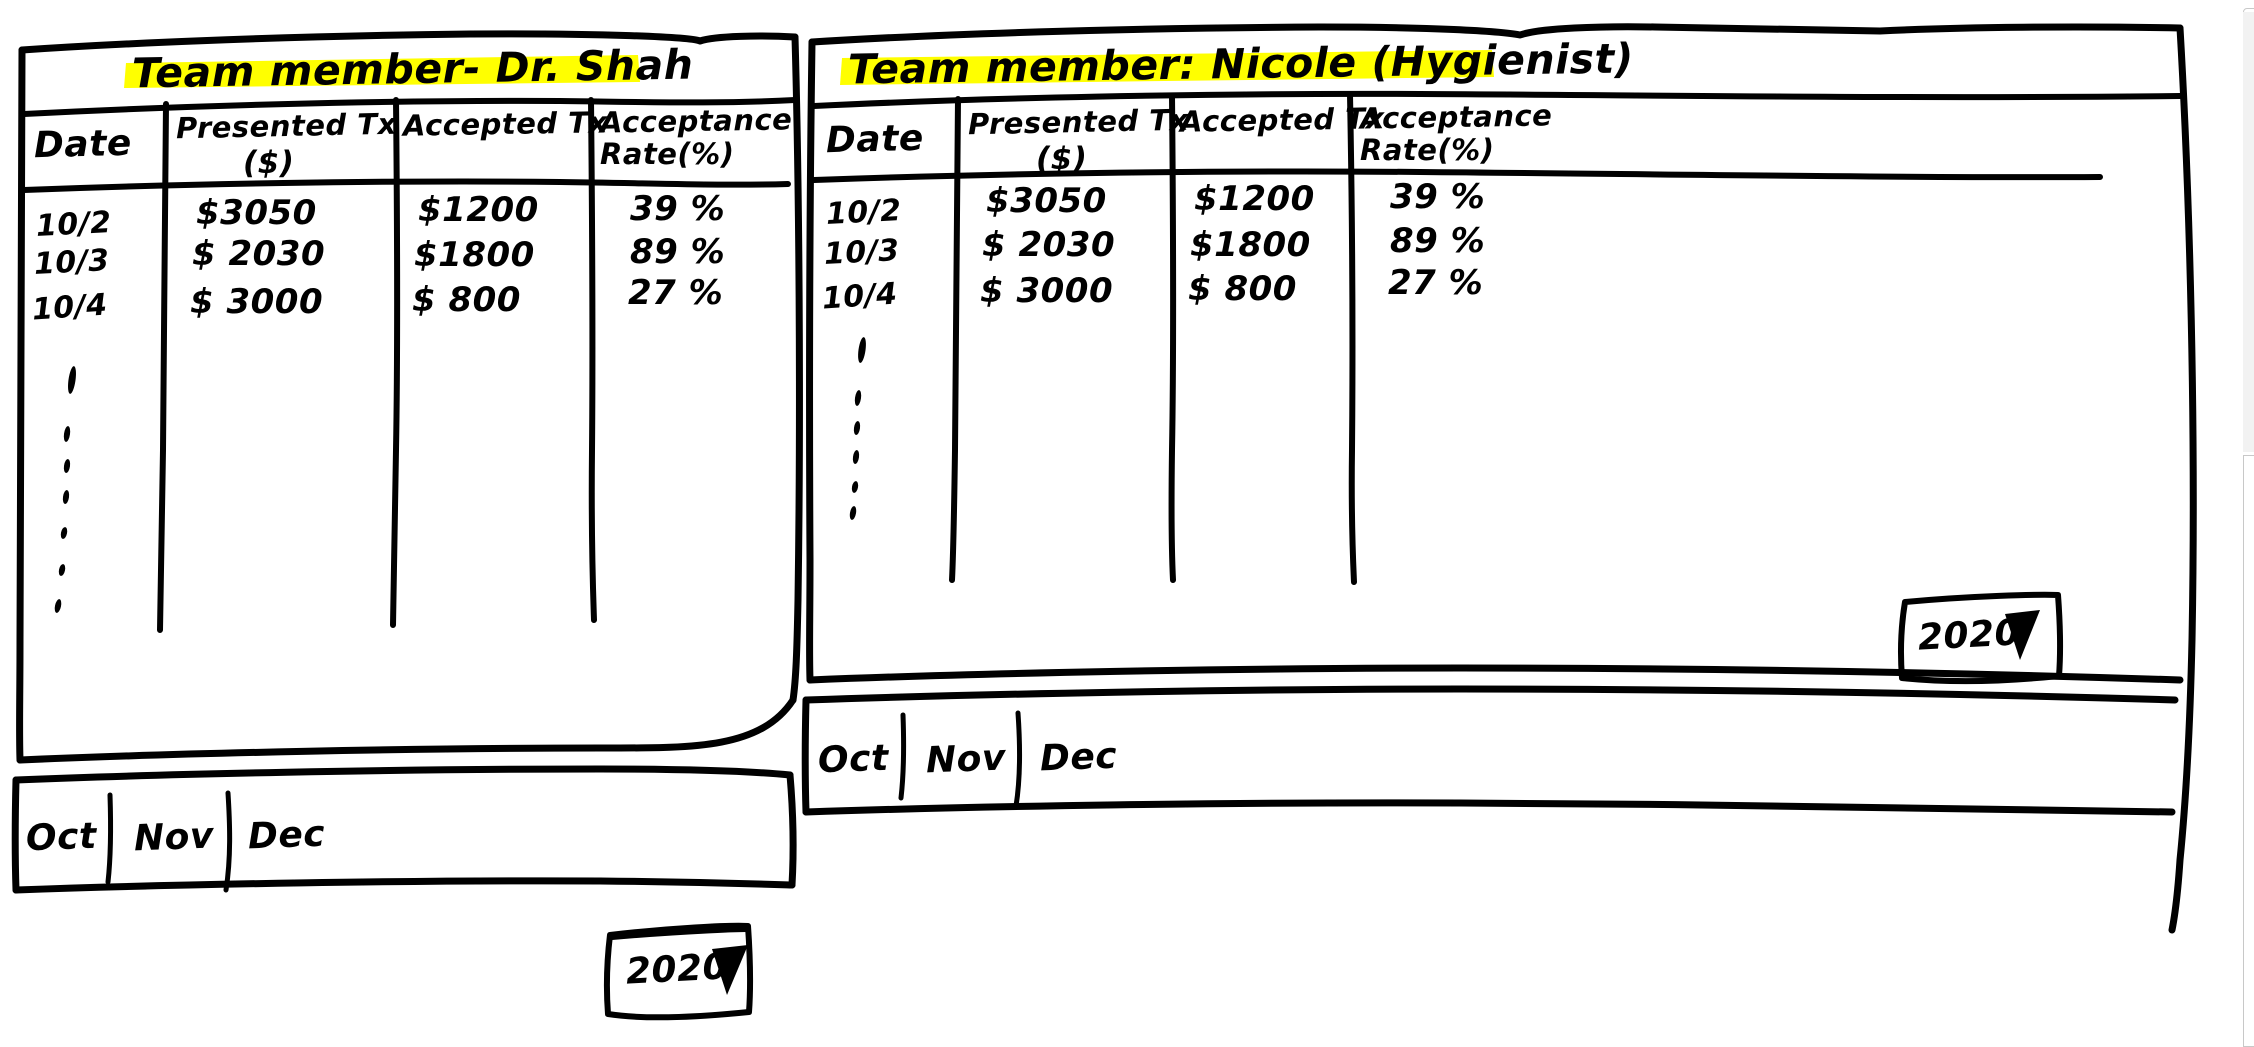 This screenshot has width=2254, height=1047. Describe the element at coordinates (1427, 150) in the screenshot. I see `column-header-acceptance-rate-right: Rate(%)` at that location.